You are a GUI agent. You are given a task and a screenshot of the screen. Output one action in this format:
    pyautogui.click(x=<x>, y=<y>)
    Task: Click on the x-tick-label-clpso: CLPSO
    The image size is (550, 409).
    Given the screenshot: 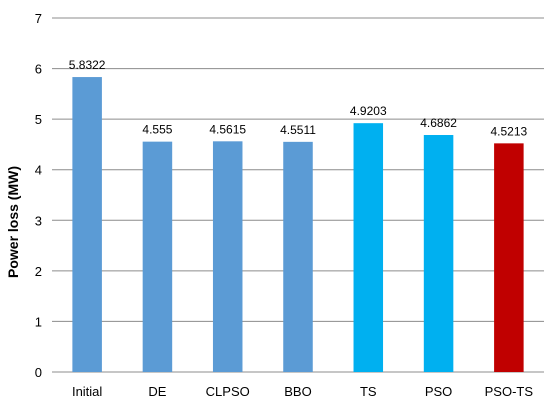 What is the action you would take?
    pyautogui.click(x=228, y=391)
    